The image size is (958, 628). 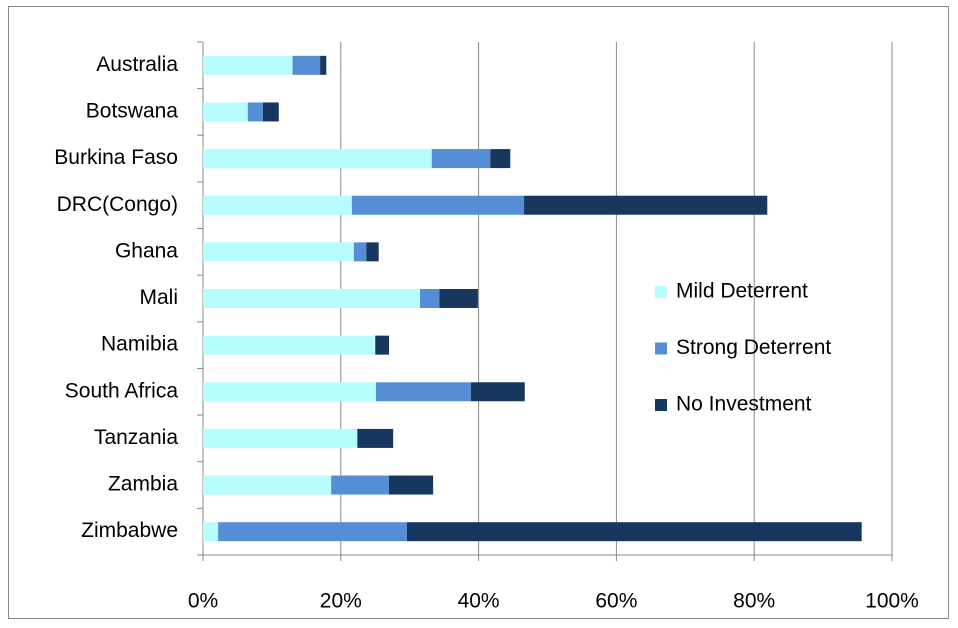 I want to click on y-tick-label: Namibia, so click(x=139, y=344).